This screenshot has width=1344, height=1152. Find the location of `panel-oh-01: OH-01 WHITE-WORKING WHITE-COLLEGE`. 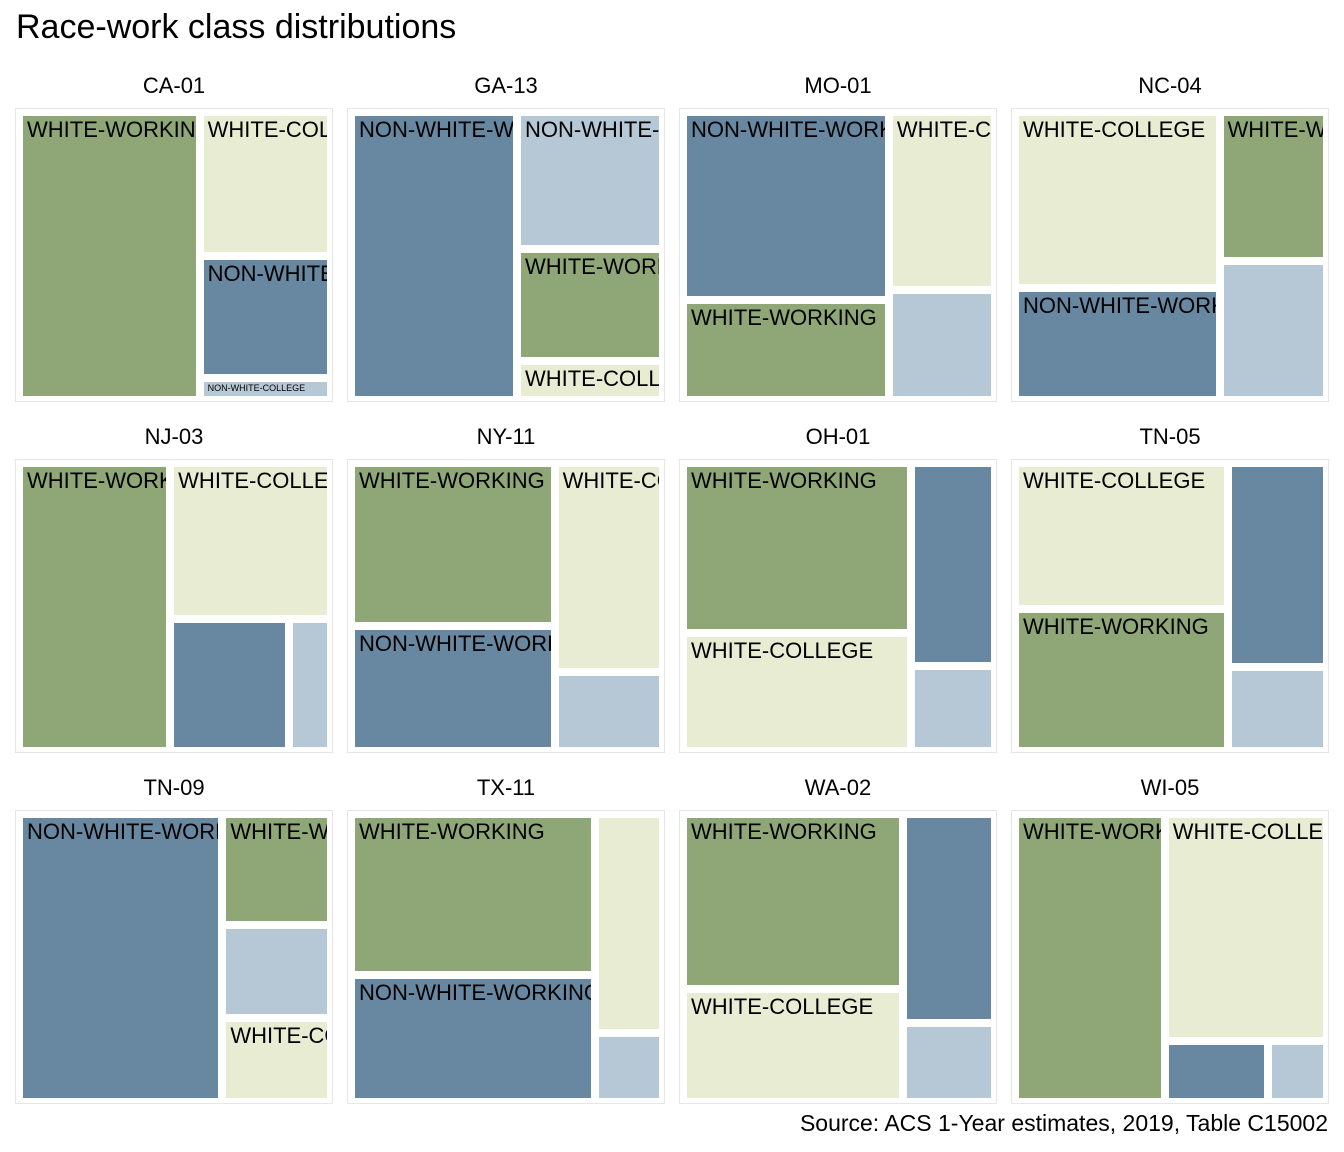

panel-oh-01: OH-01 WHITE-WORKING WHITE-COLLEGE is located at coordinates (838, 587).